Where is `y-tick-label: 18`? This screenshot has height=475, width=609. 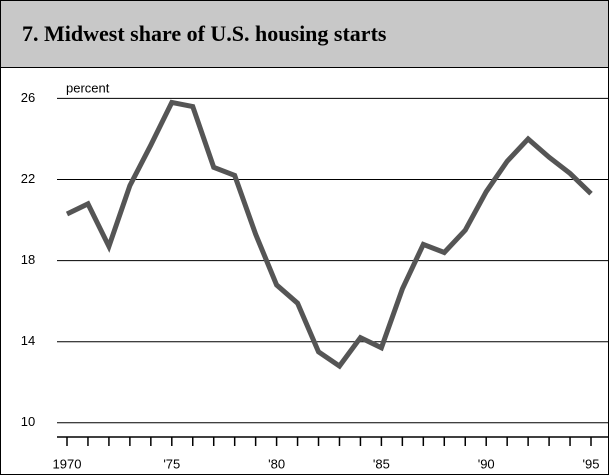 y-tick-label: 18 is located at coordinates (28, 259).